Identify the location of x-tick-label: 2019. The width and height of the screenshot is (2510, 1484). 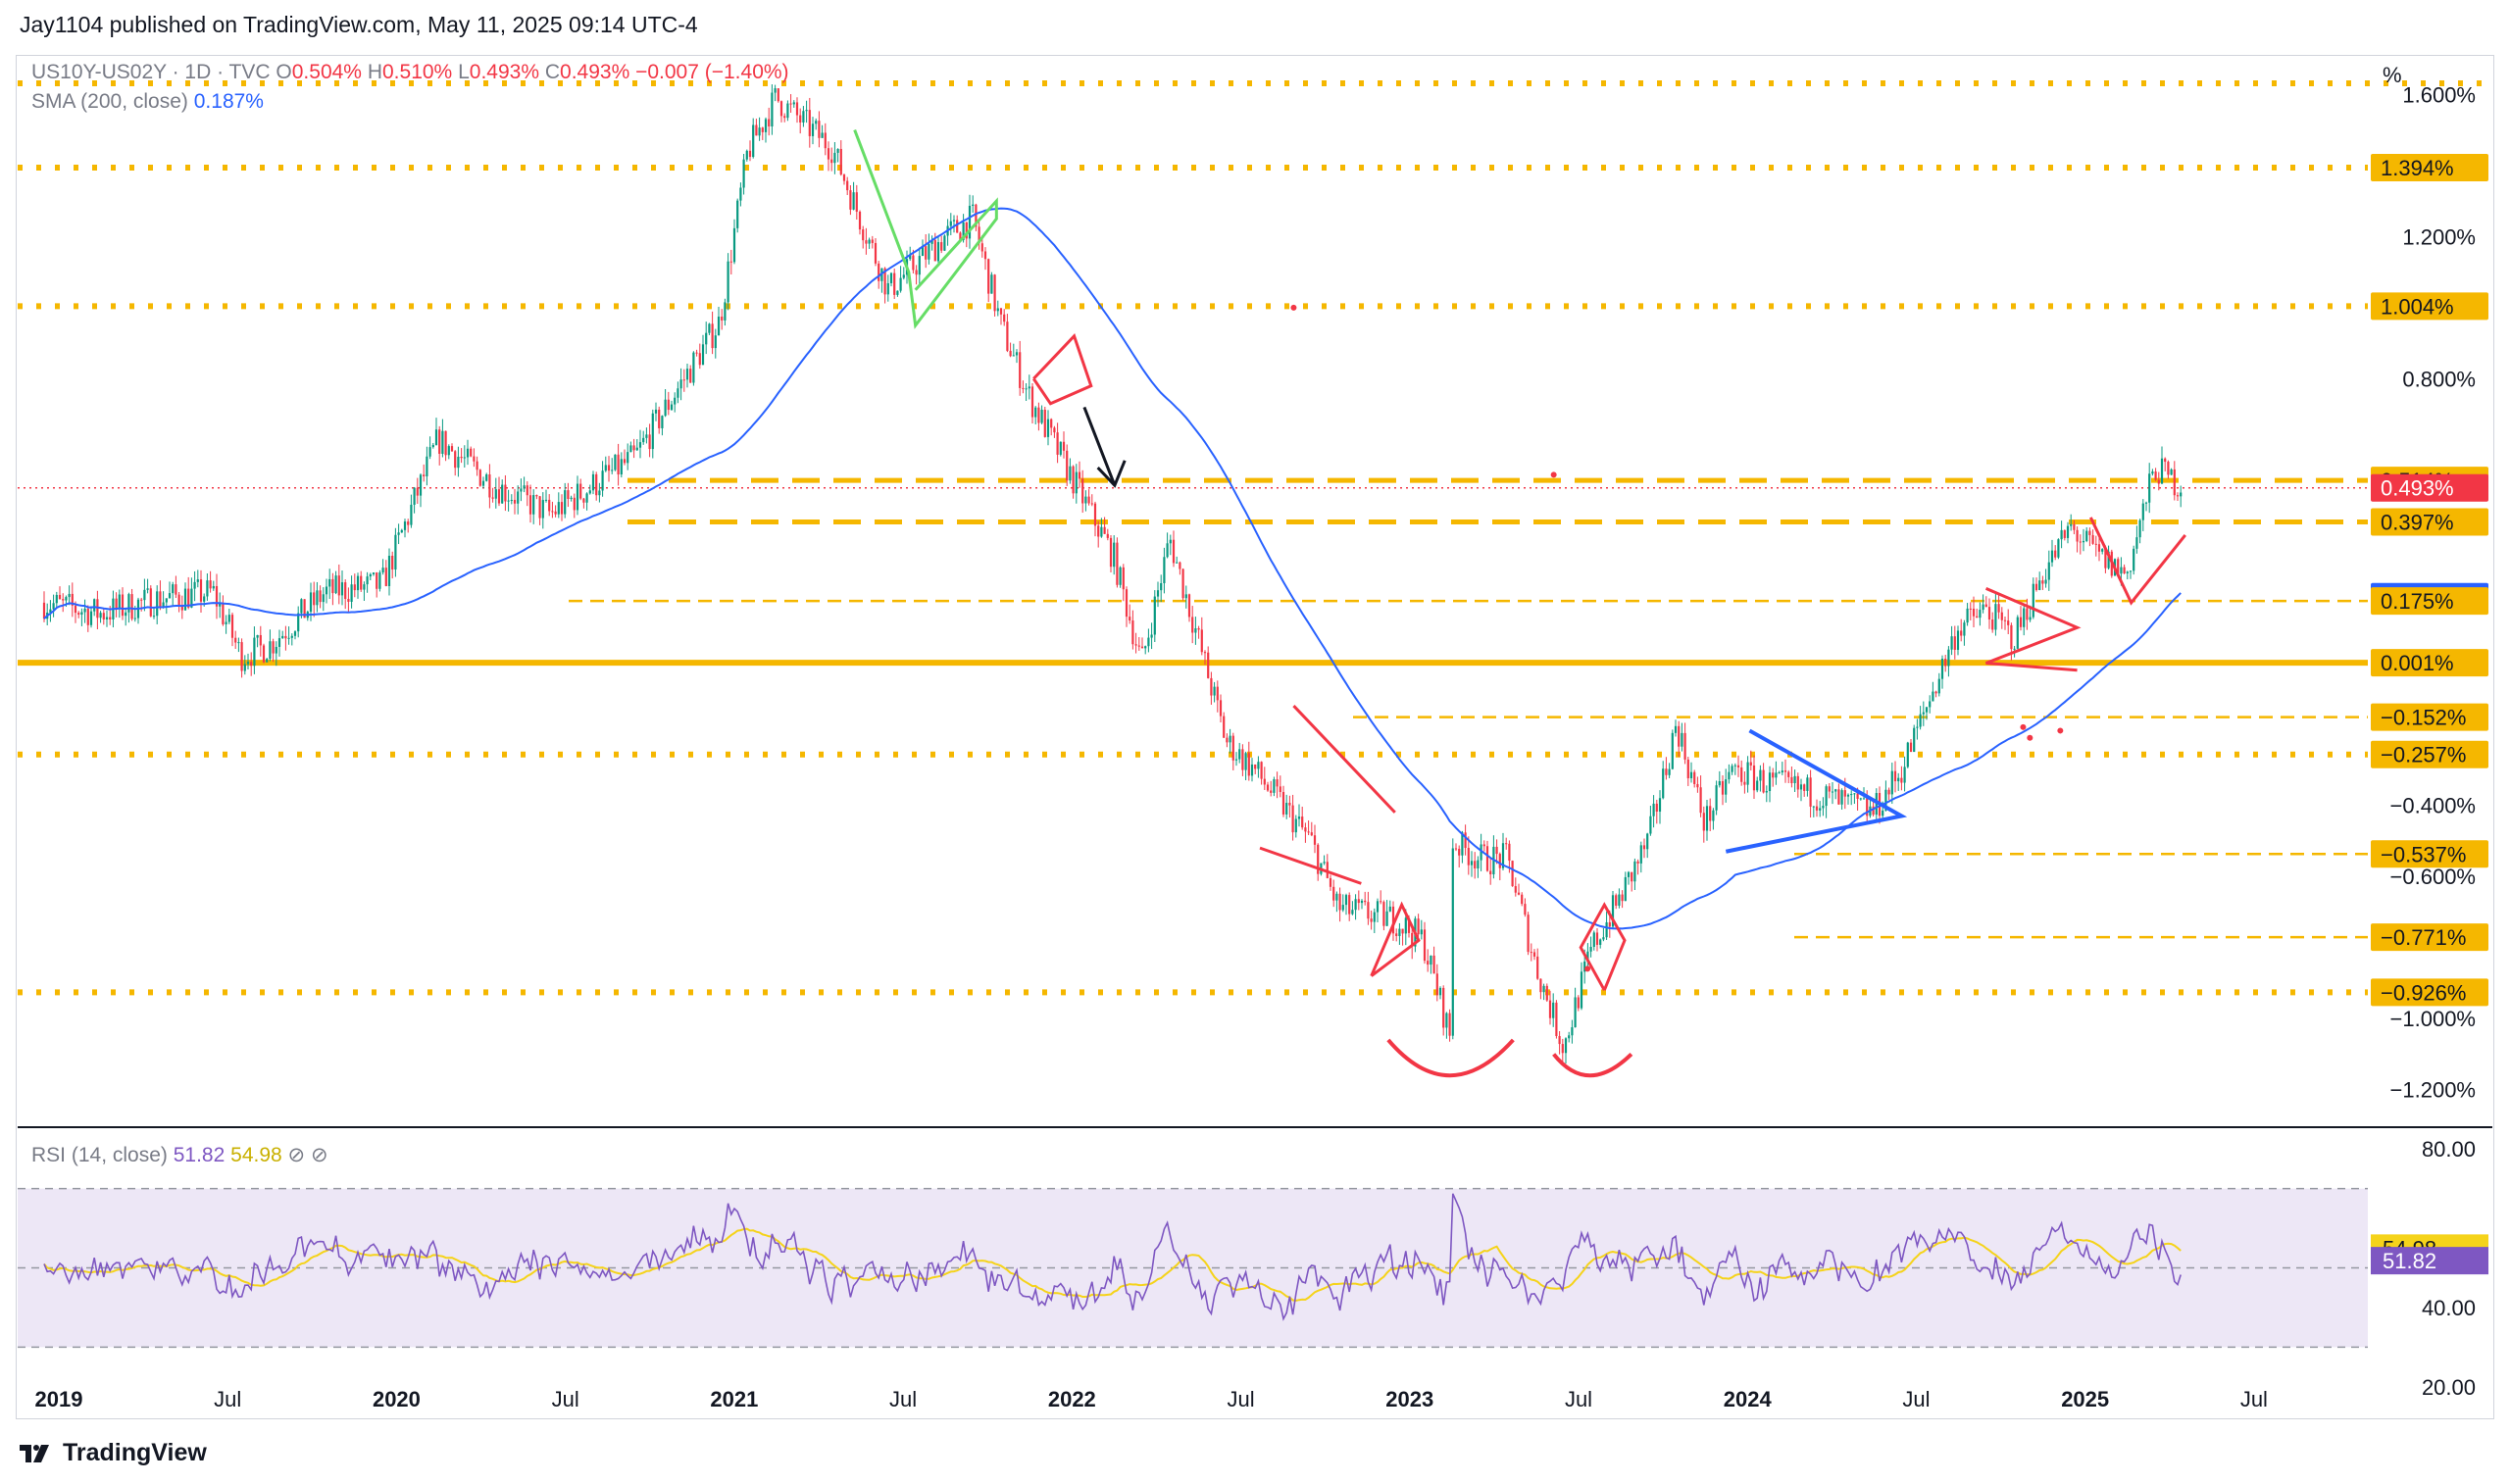
(59, 1399).